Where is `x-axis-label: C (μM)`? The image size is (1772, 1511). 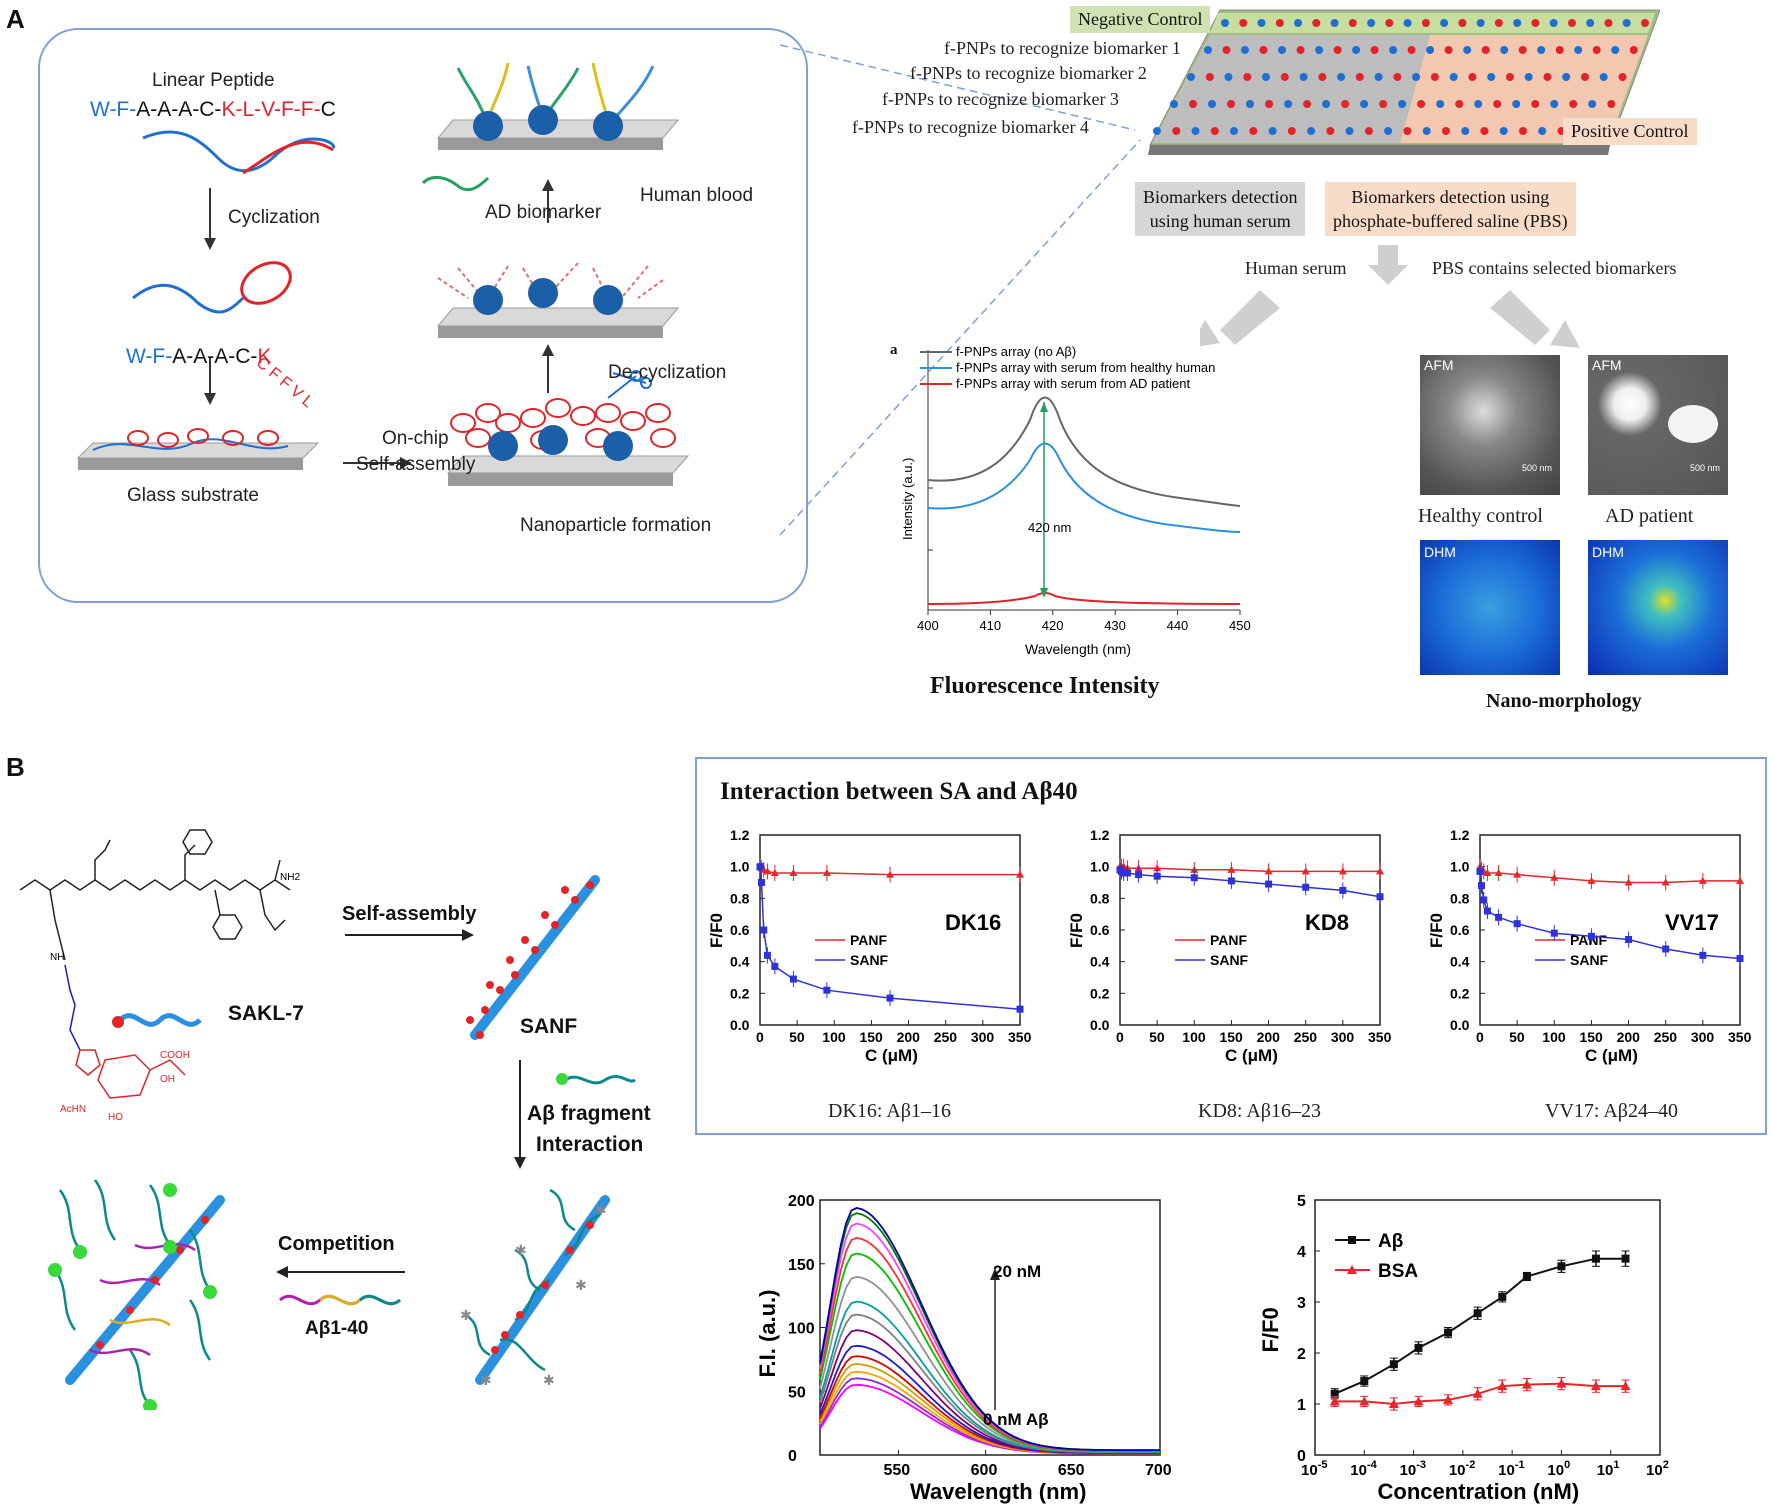
x-axis-label: C (μM) is located at coordinates (891, 1055).